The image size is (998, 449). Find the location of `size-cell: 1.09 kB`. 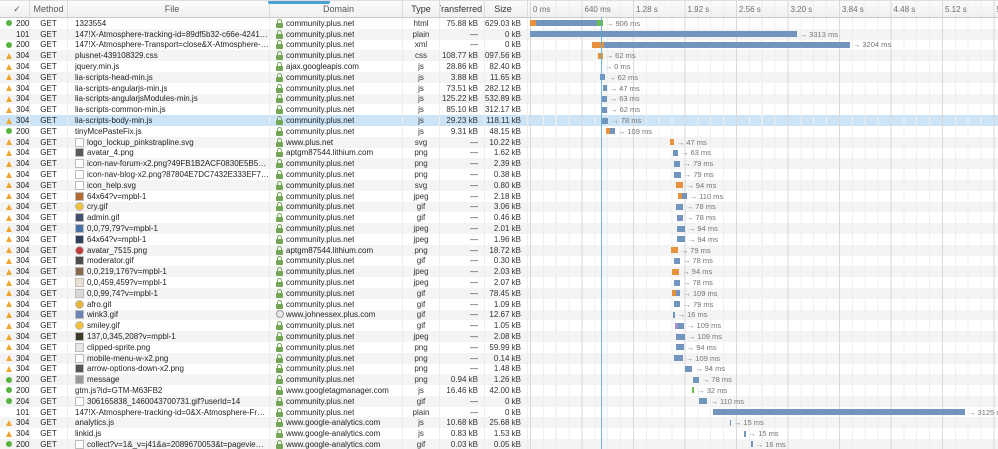

size-cell: 1.09 kB is located at coordinates (506, 304).